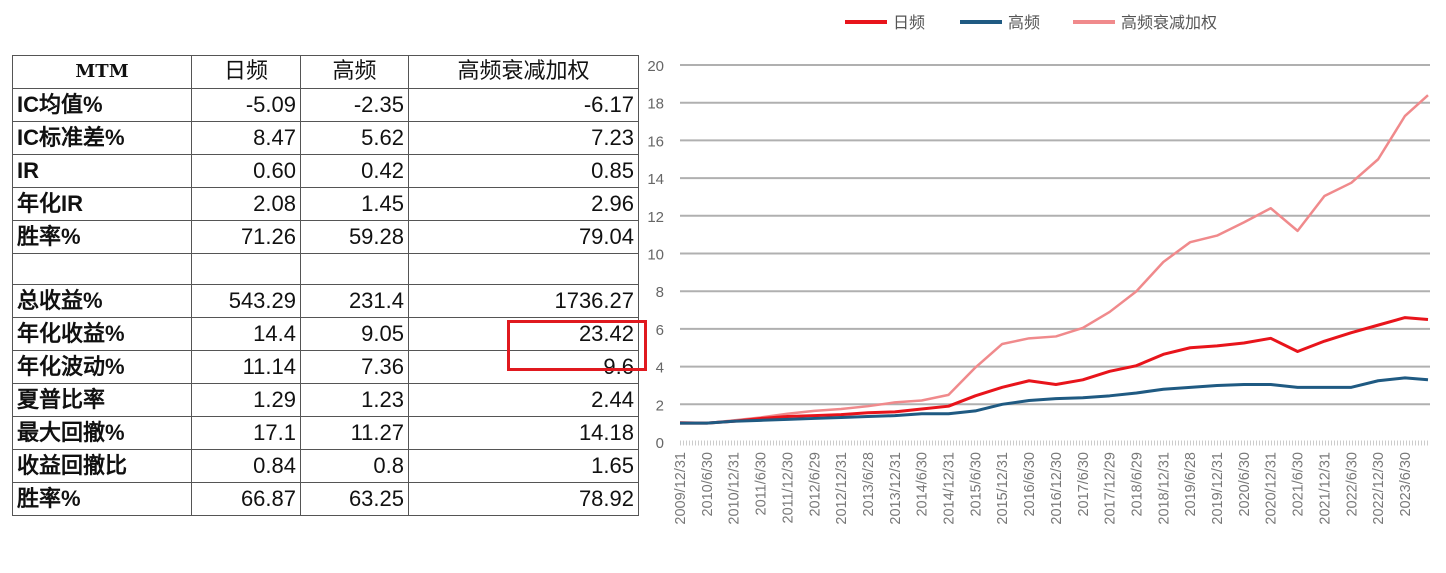 This screenshot has height=573, width=1446. Describe the element at coordinates (1024, 22) in the screenshot. I see `legend-label: 高频` at that location.